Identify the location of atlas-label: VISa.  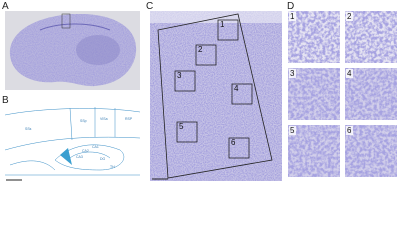
(104, 119).